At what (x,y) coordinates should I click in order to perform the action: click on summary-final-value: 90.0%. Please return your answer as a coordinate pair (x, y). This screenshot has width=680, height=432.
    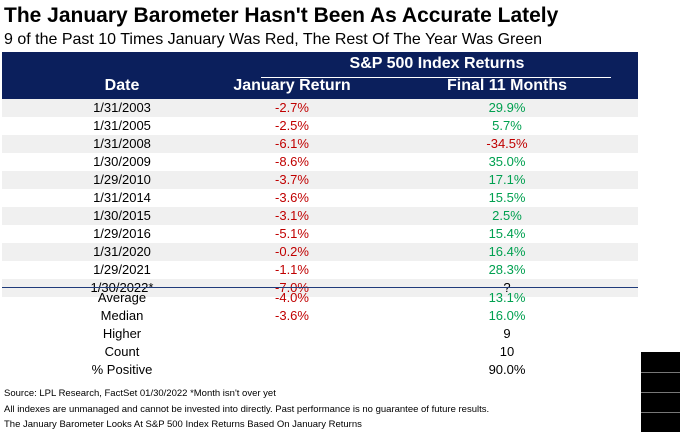
    Looking at the image, I should click on (507, 369).